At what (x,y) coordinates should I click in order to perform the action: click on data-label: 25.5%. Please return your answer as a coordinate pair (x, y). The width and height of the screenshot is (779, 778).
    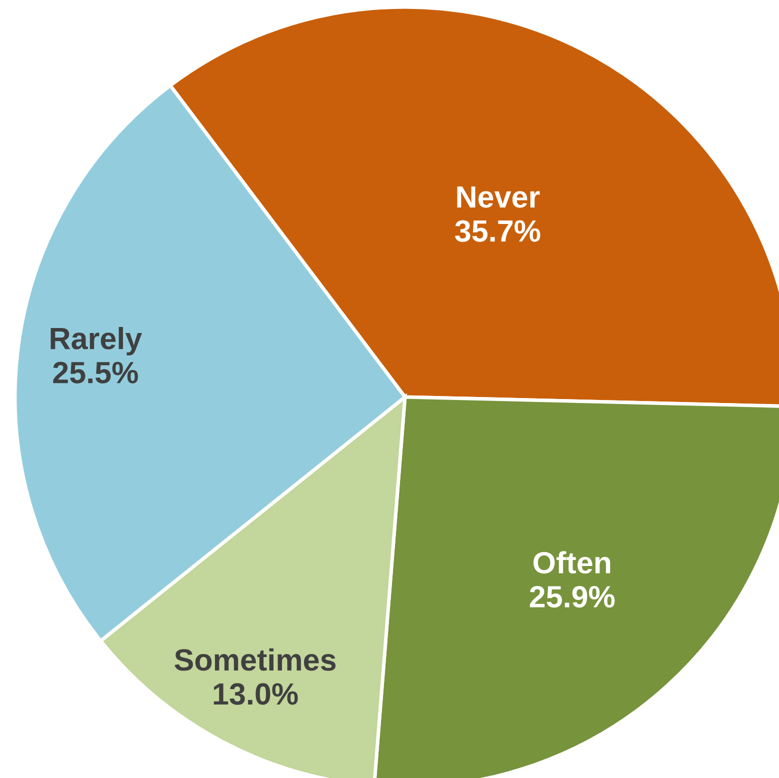
    Looking at the image, I should click on (95, 373).